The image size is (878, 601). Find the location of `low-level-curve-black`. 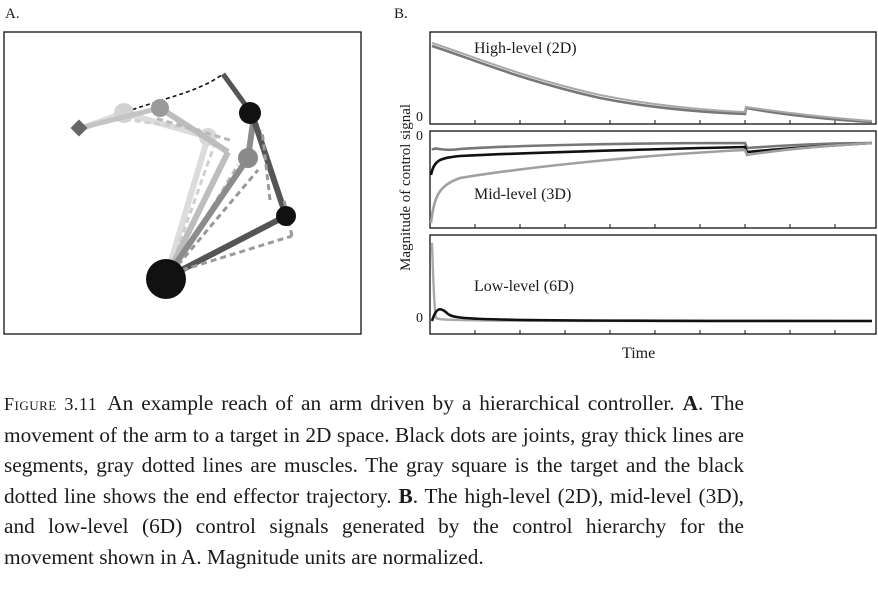

low-level-curve-black is located at coordinates (651, 315).